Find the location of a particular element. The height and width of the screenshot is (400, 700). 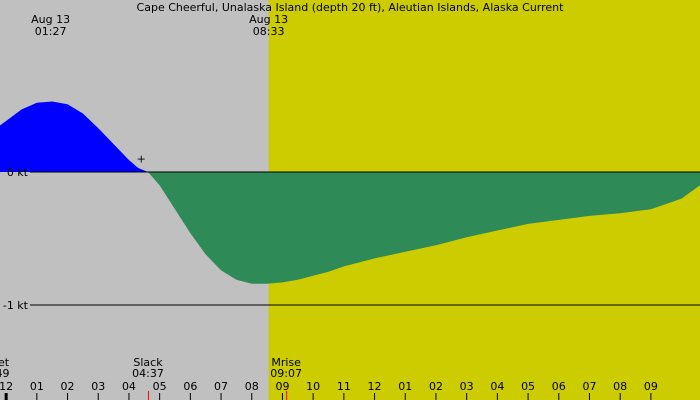

slack-marker: + is located at coordinates (141, 159).